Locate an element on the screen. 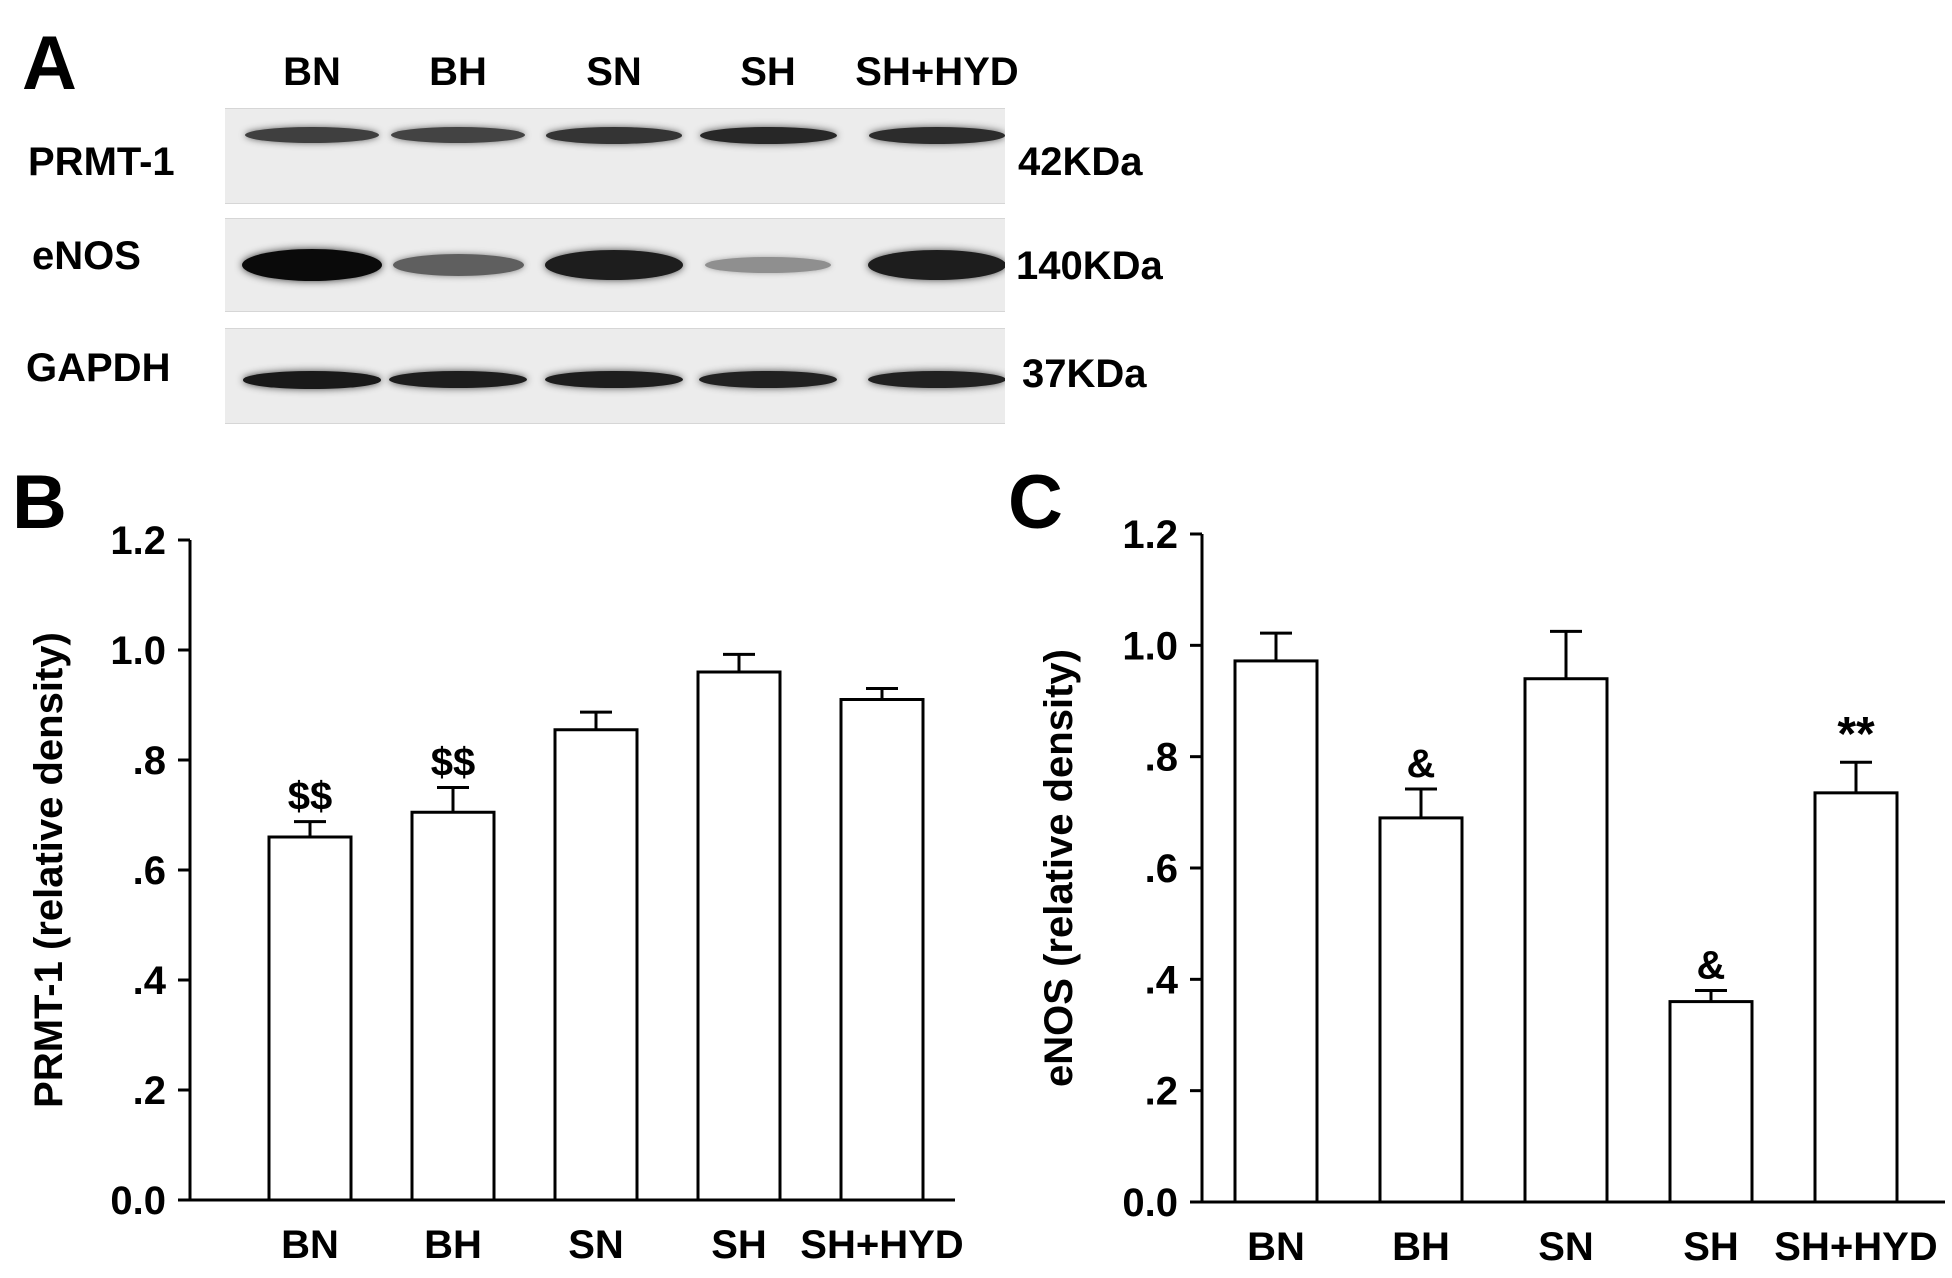 The image size is (1952, 1278). lane-label-sh-hyd: SH+HYD is located at coordinates (937, 72).